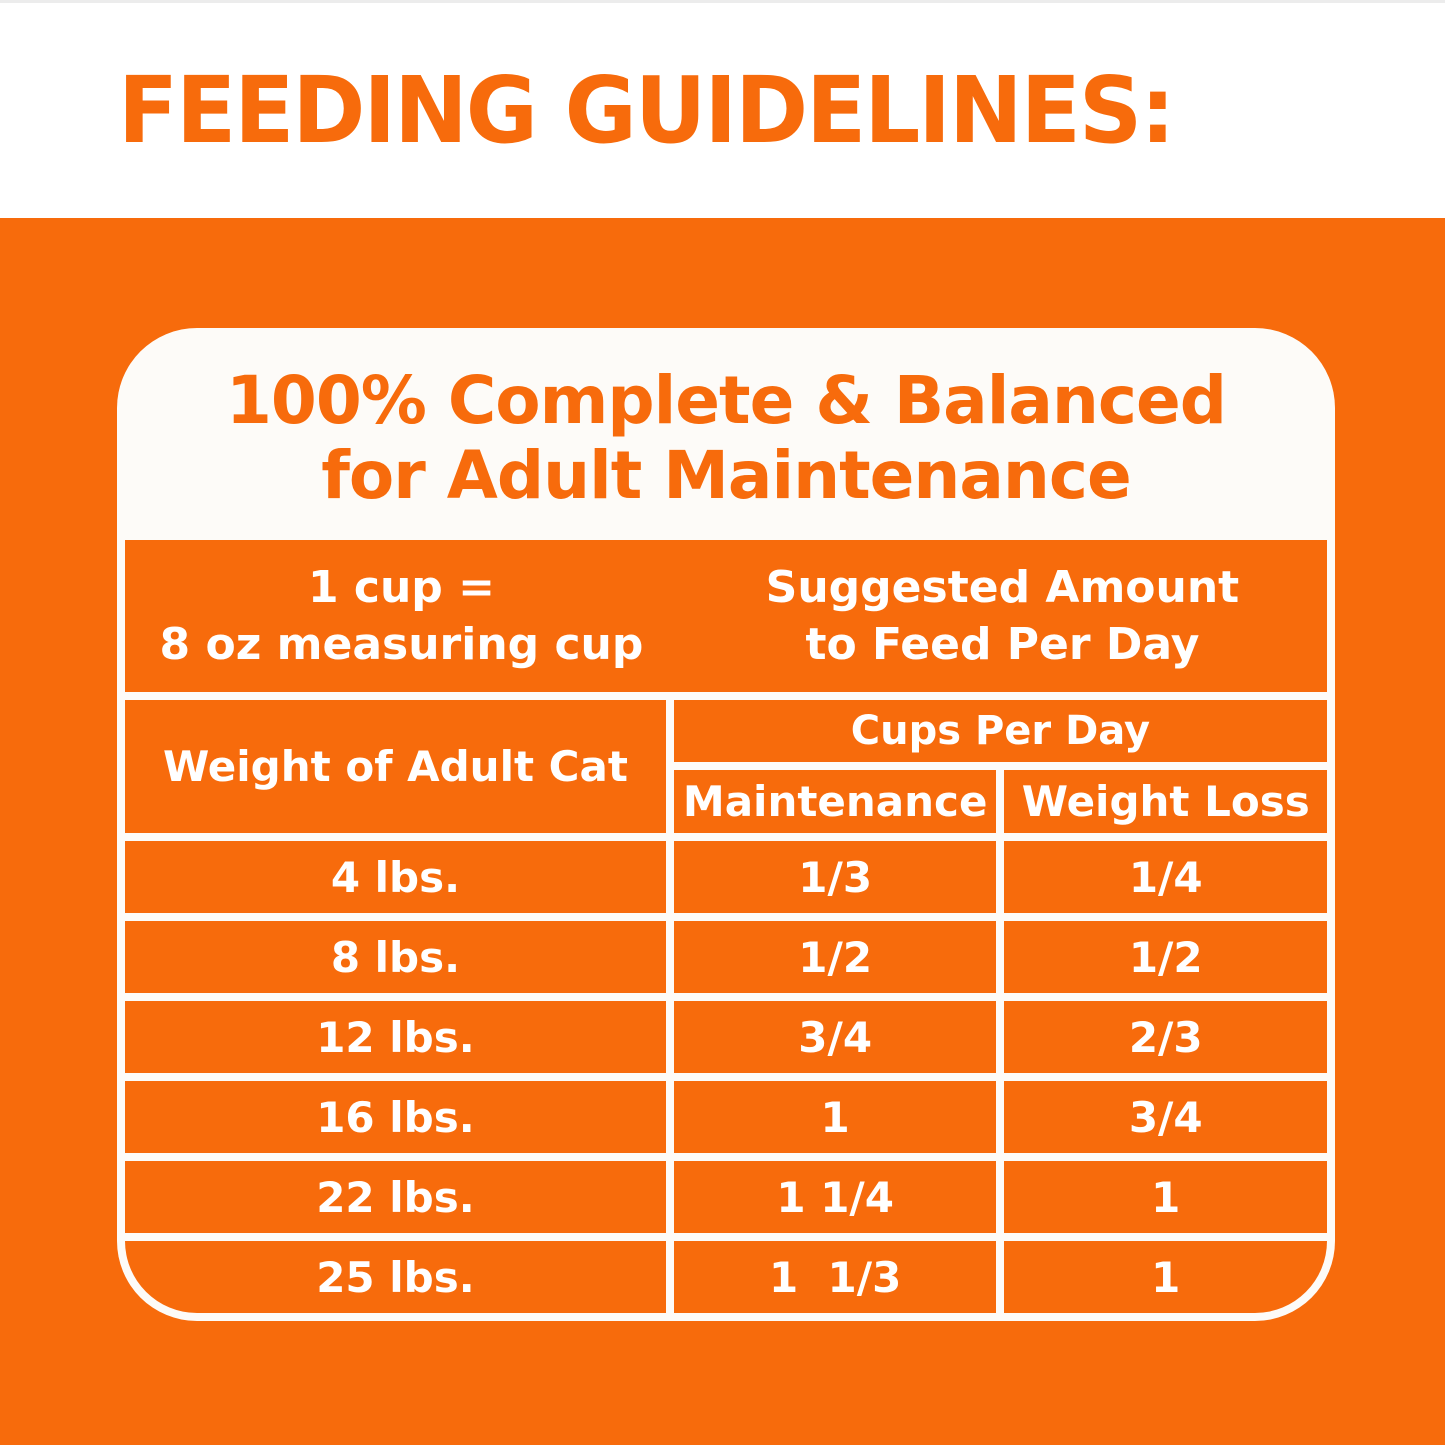 The height and width of the screenshot is (1445, 1445). What do you see at coordinates (646, 110) in the screenshot?
I see `page-title: FEEDING GUIDELINES:` at bounding box center [646, 110].